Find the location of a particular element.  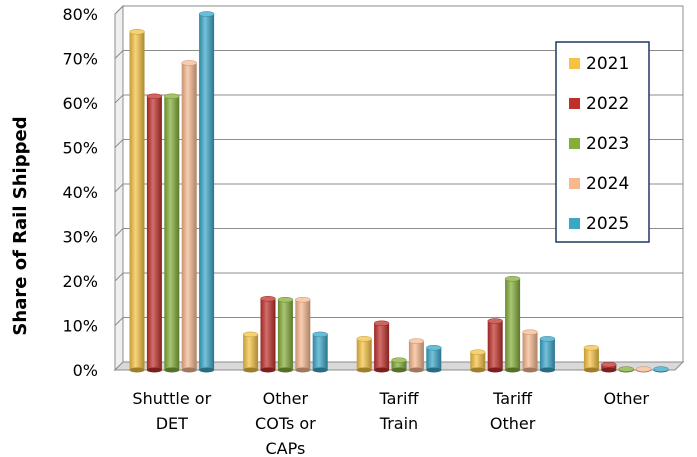

category-label: Tariff Other is located at coordinates (513, 411).